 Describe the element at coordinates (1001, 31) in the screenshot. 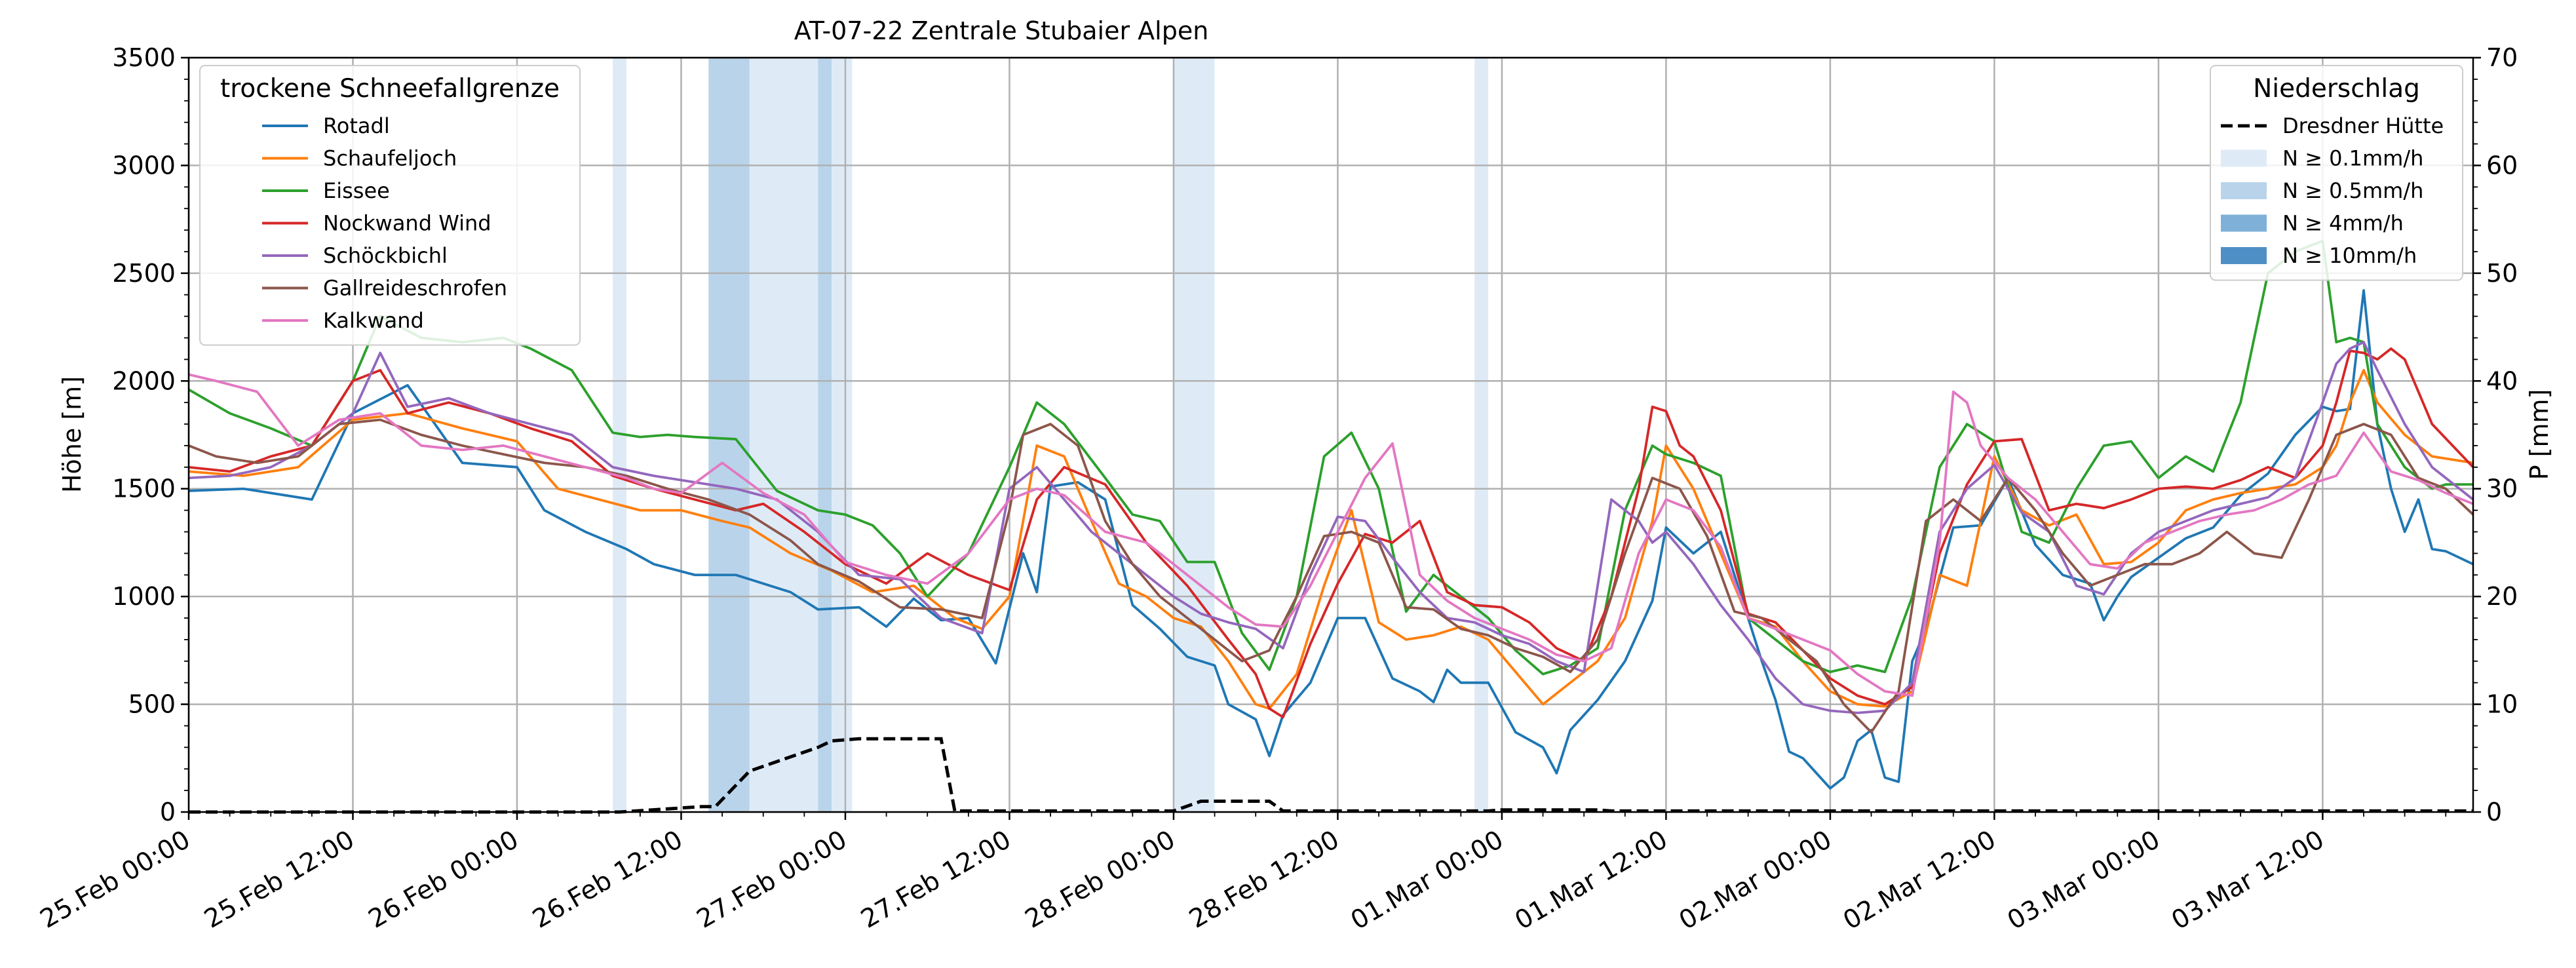

I see `chart-title: AT-07-22 Zentrale Stubaier Alpen` at that location.